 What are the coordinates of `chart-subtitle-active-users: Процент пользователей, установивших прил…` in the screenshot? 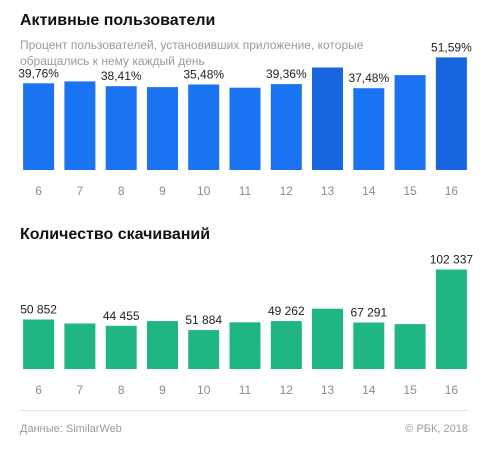 It's located at (192, 53).